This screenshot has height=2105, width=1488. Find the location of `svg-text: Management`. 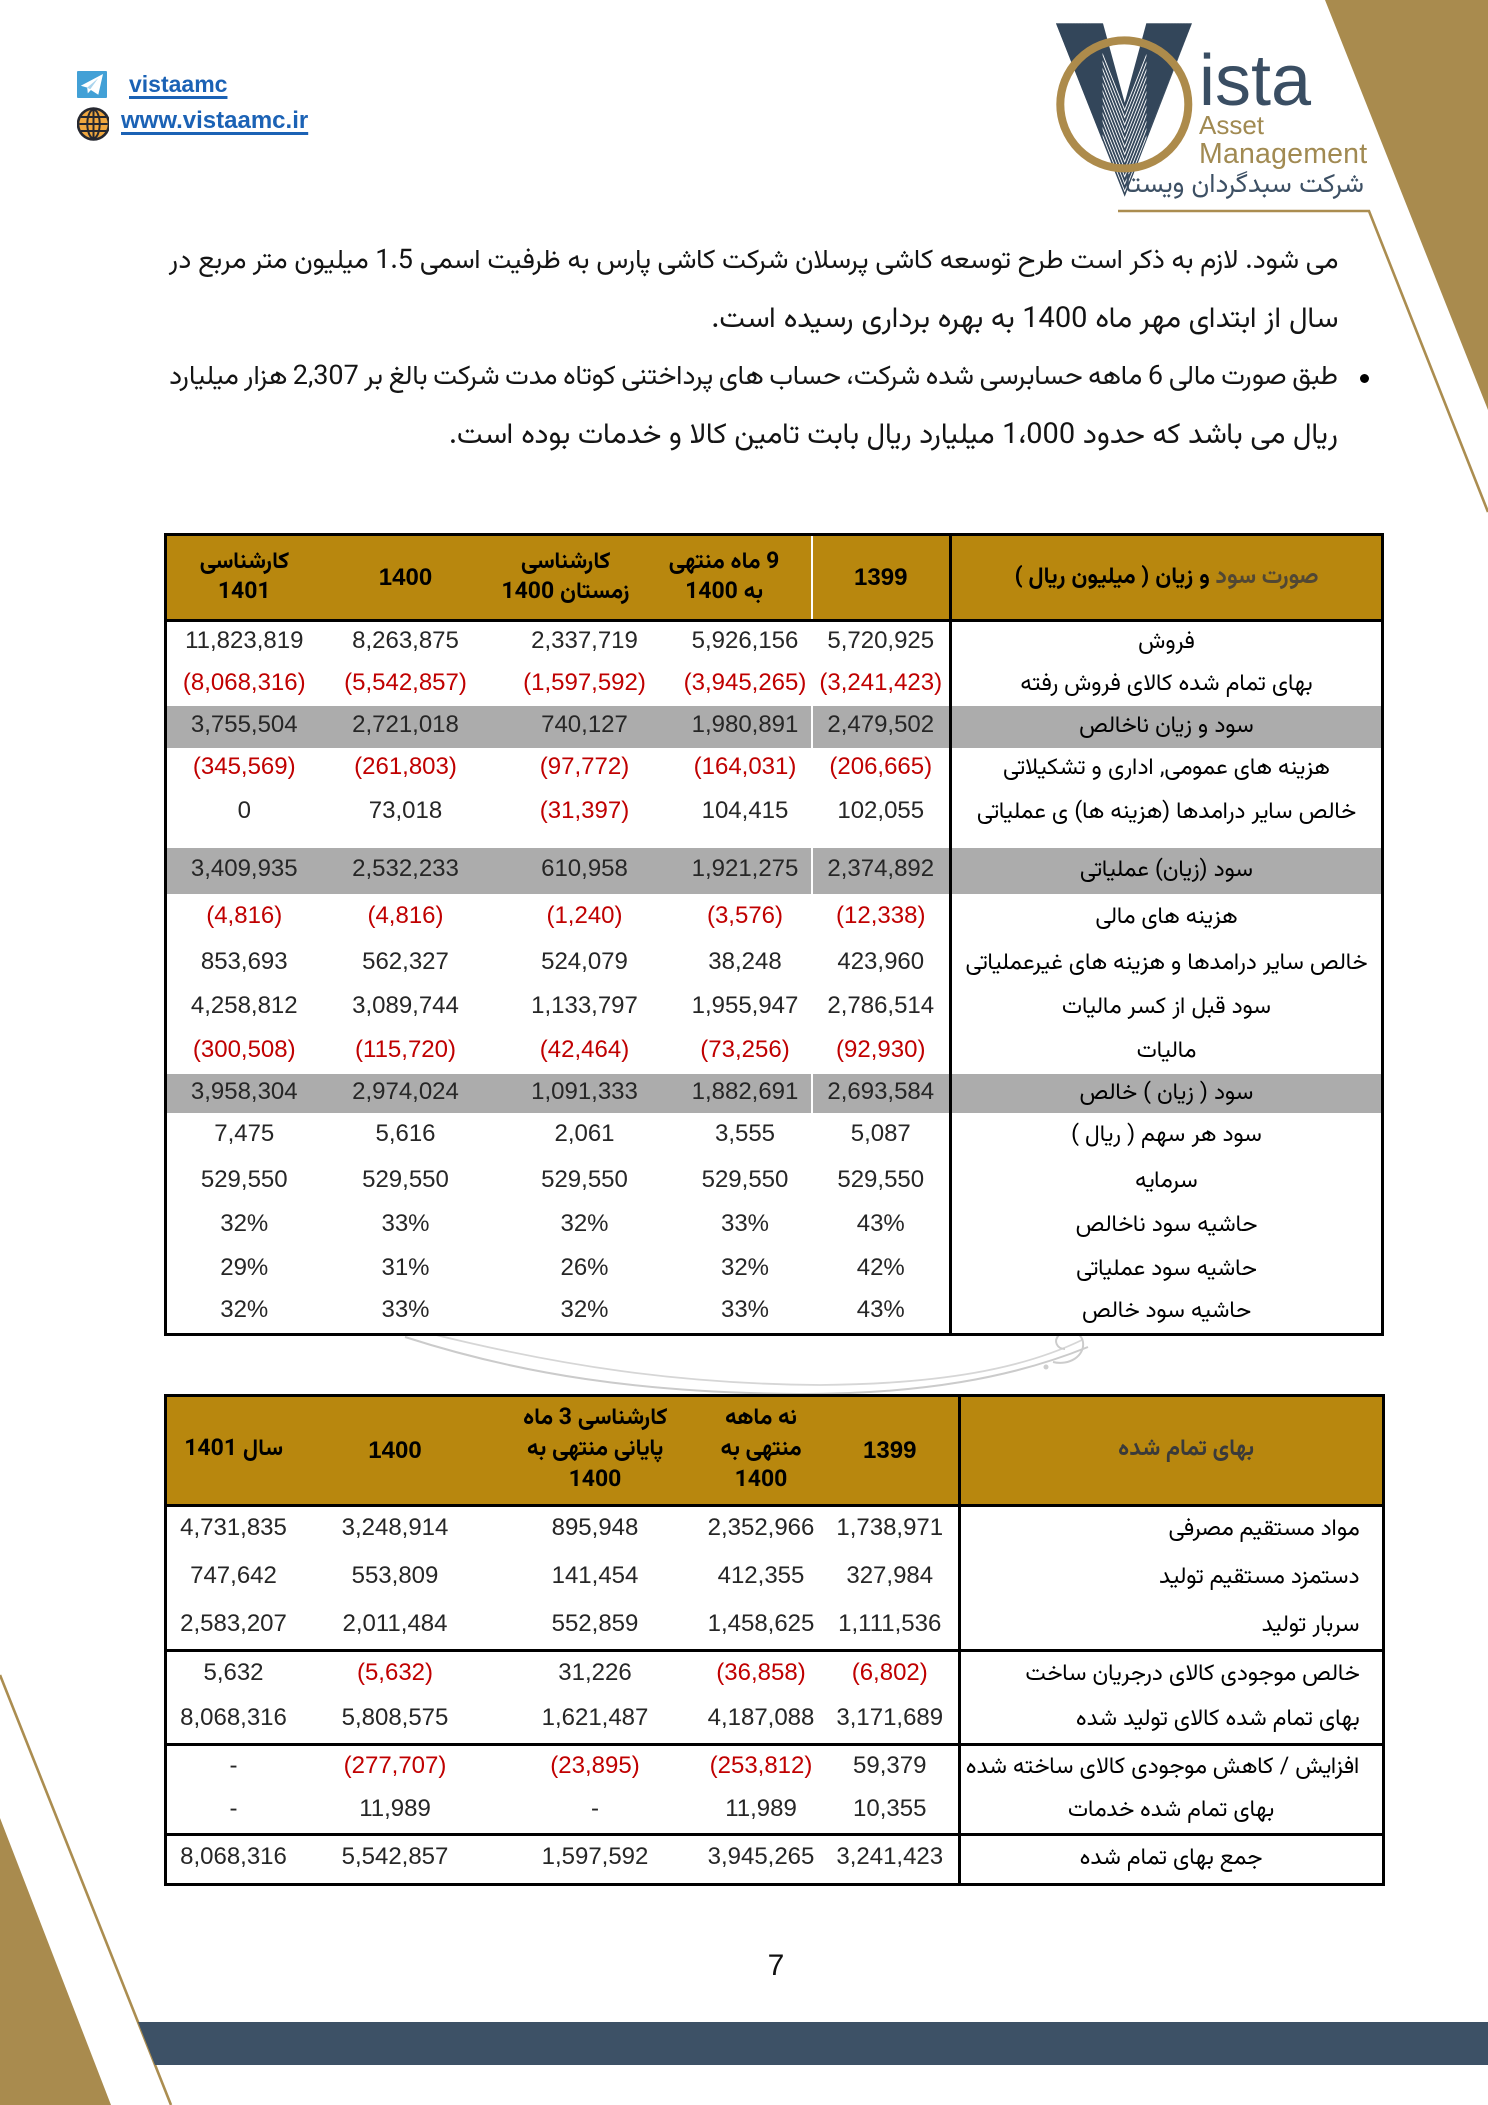

svg-text: Management is located at coordinates (1283, 154).